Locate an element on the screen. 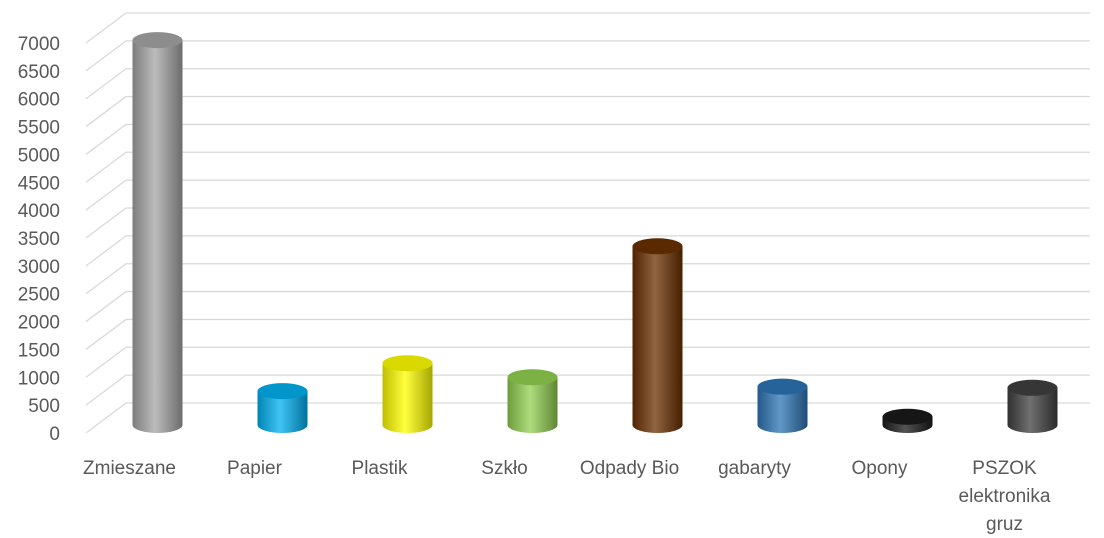  y-tick-label: 2500 is located at coordinates (39, 295).